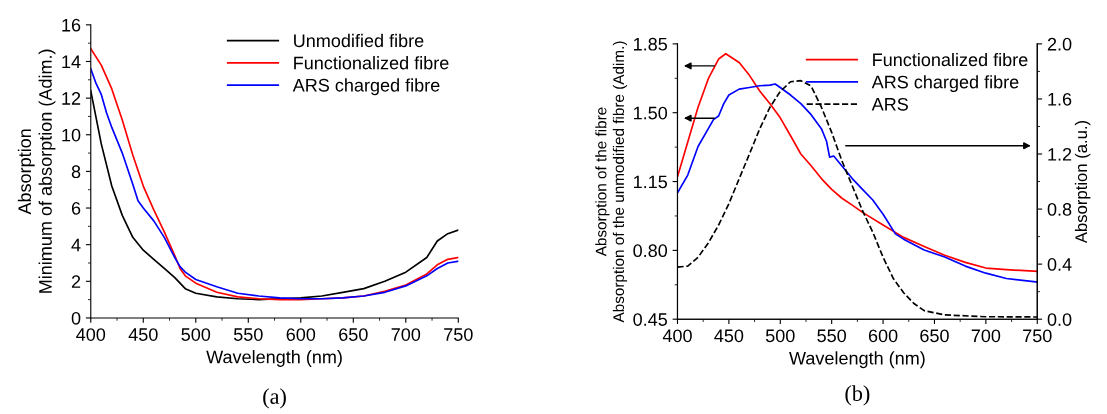 This screenshot has width=1107, height=414. Describe the element at coordinates (76, 318) in the screenshot. I see `y-tick-label: 0` at that location.